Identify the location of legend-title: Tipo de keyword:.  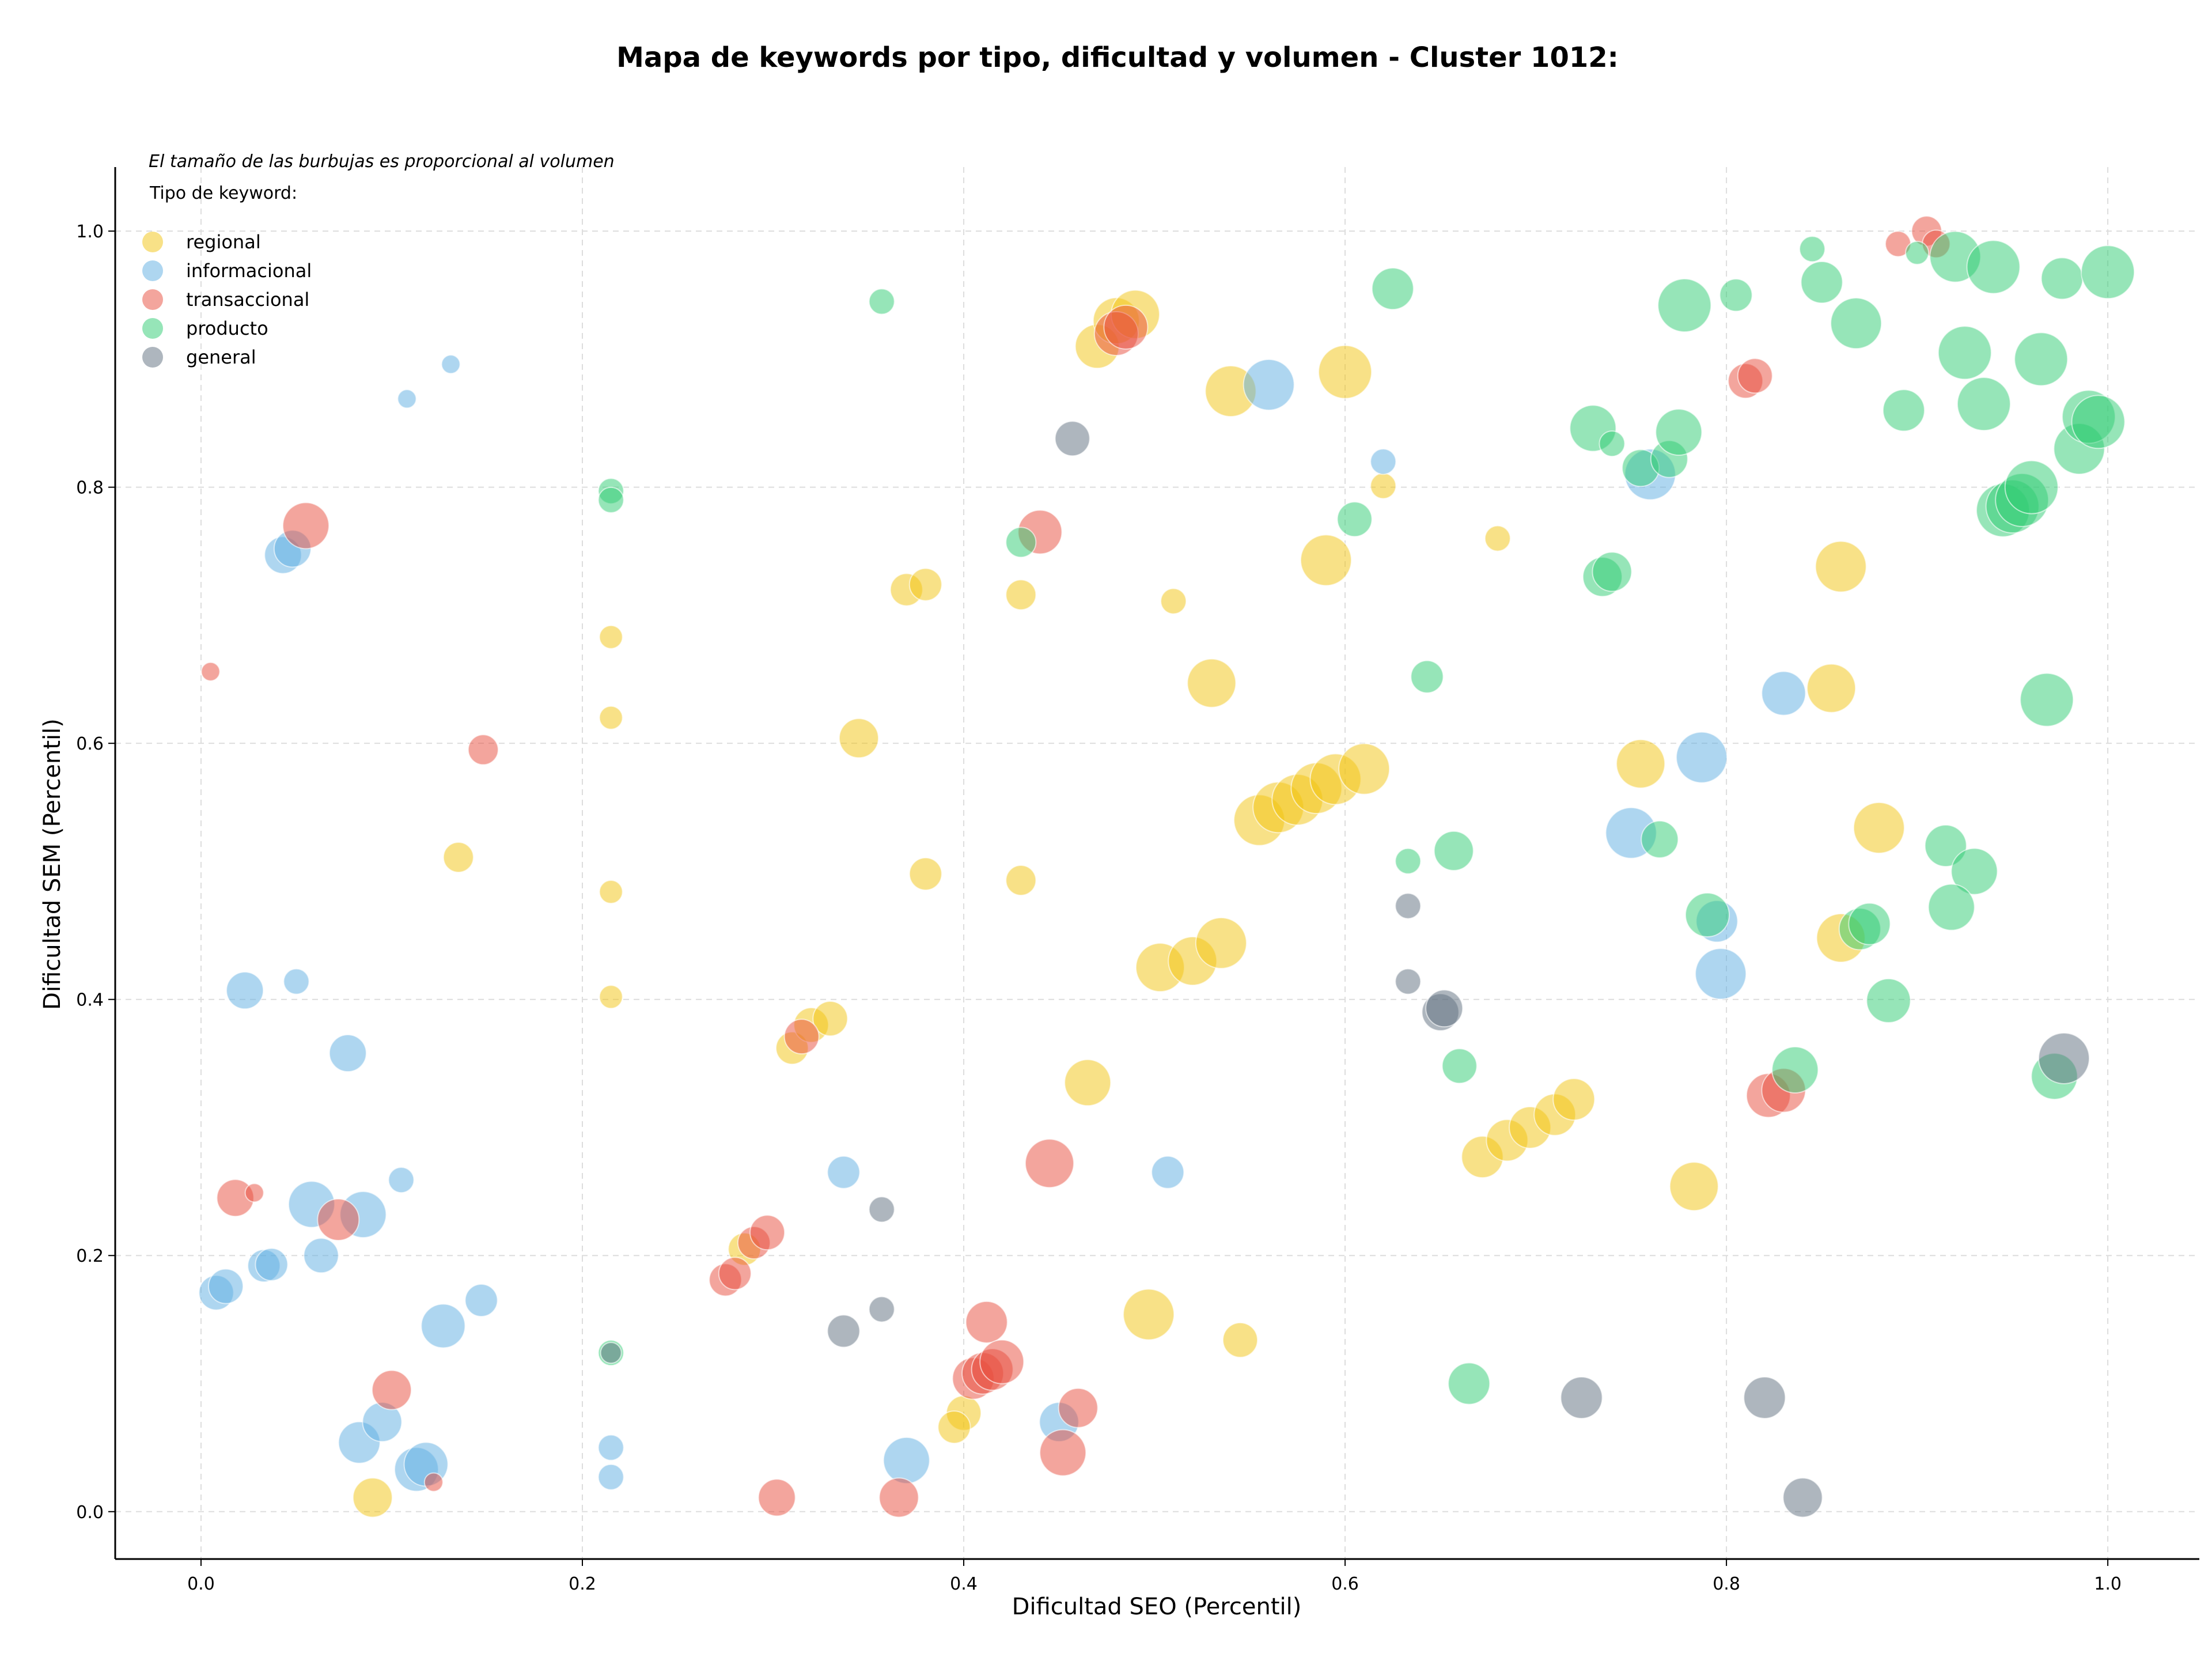
(223, 193).